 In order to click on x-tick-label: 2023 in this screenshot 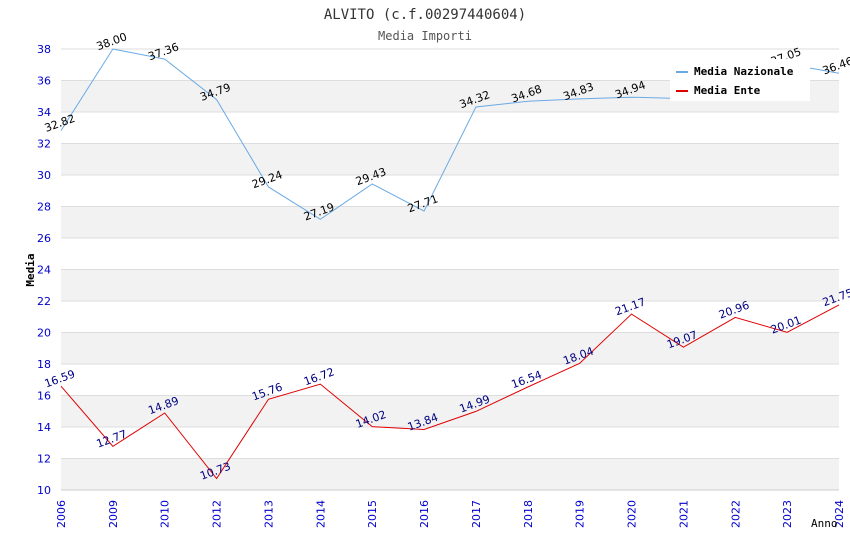, I will do `click(787, 514)`.